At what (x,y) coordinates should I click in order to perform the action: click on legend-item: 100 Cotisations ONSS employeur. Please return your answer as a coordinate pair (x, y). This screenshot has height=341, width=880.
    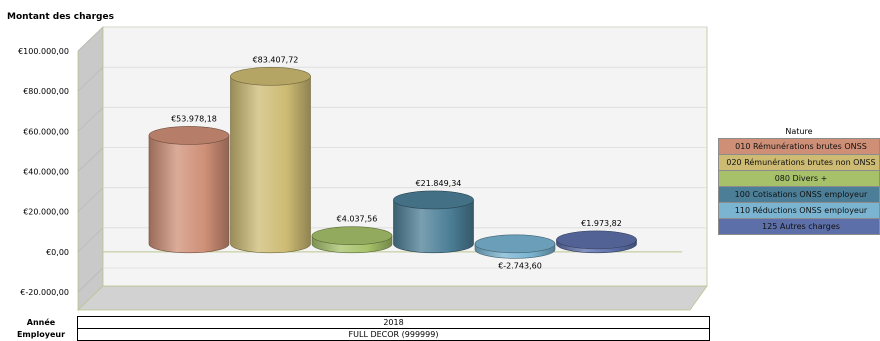
    Looking at the image, I should click on (799, 194).